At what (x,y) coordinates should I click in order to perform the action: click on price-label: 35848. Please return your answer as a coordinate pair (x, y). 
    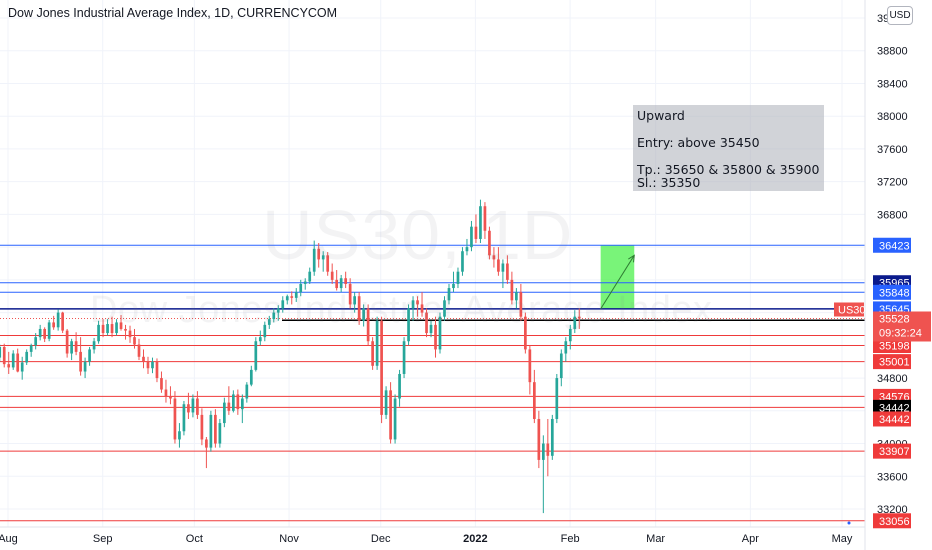
    Looking at the image, I should click on (892, 292).